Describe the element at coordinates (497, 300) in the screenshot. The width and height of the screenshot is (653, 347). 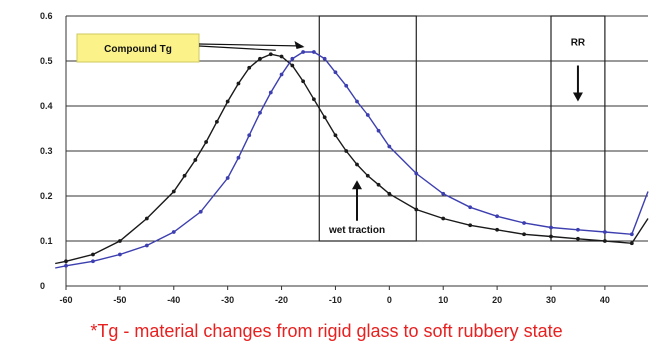
I see `x-tick-label-8: 20` at that location.